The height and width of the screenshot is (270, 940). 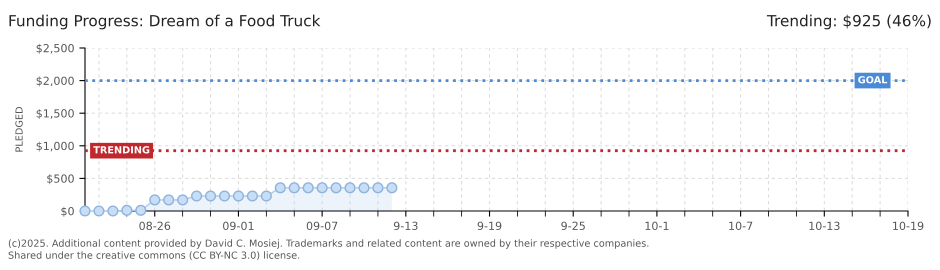 What do you see at coordinates (490, 226) in the screenshot?
I see `x-tick-label: 9-19` at bounding box center [490, 226].